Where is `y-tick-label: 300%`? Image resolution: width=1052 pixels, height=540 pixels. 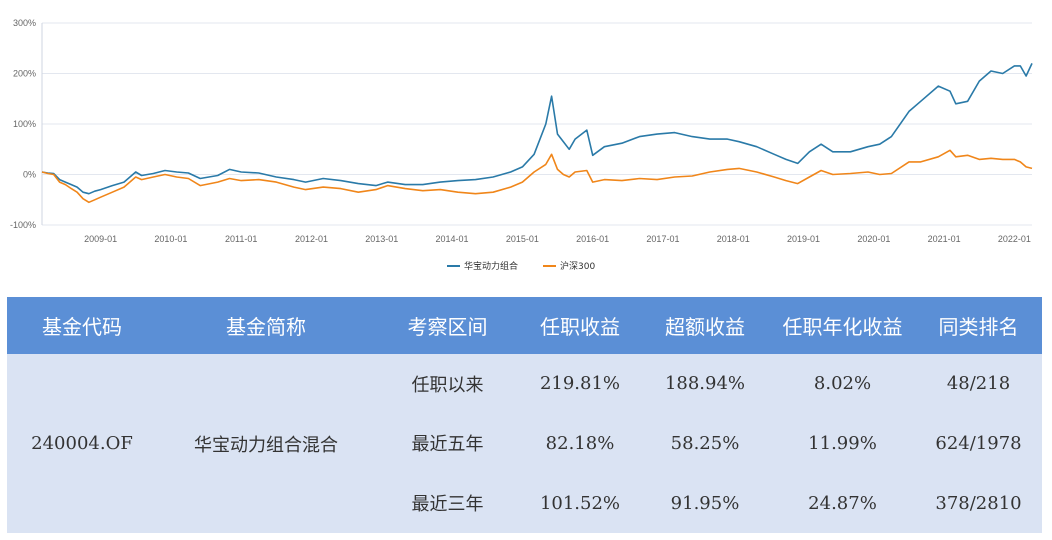
y-tick-label: 300% is located at coordinates (24, 23).